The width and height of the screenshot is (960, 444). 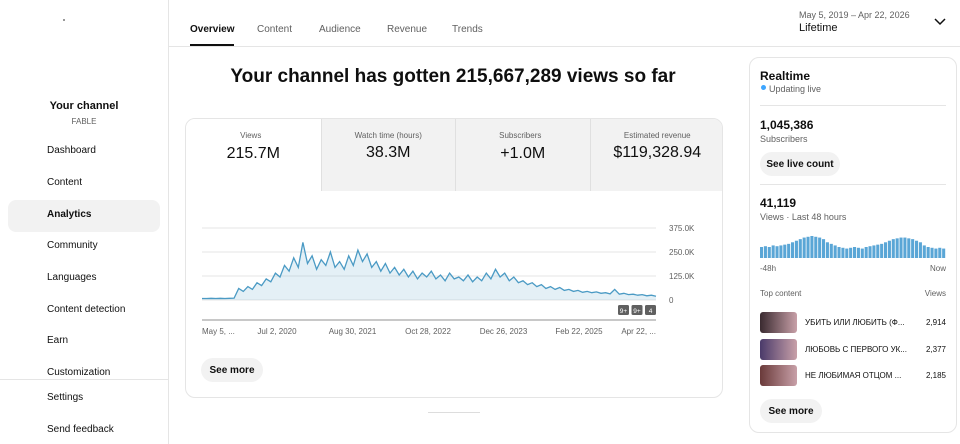 What do you see at coordinates (340, 29) in the screenshot?
I see `tab: Audience` at bounding box center [340, 29].